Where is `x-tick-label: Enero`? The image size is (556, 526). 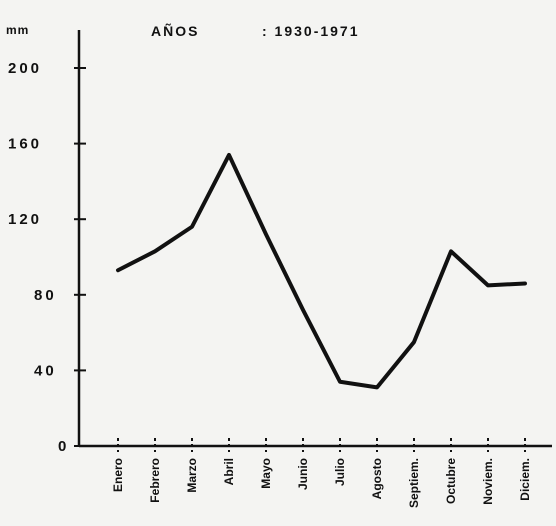
x-tick-label: Enero is located at coordinates (118, 475).